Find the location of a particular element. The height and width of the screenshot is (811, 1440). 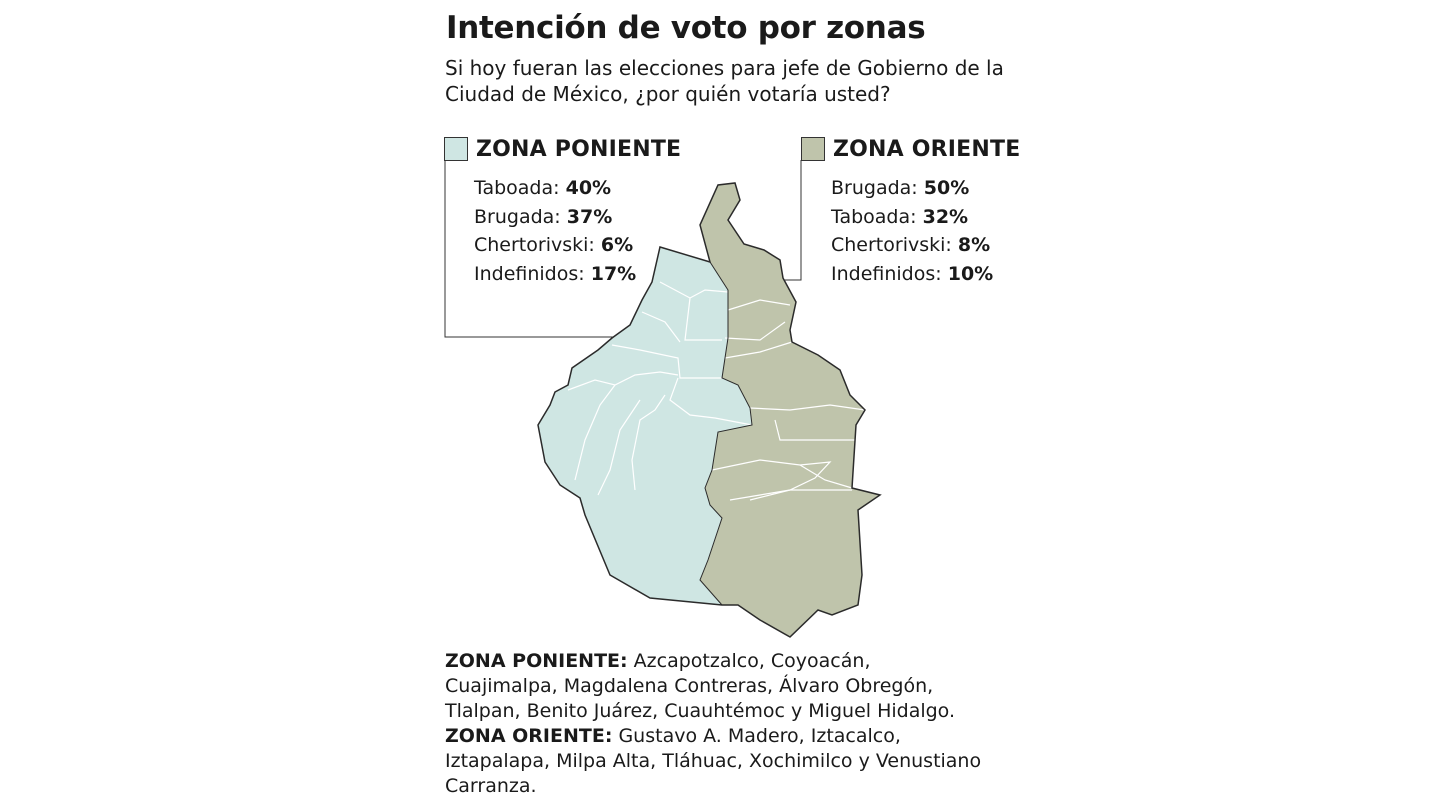

poniente-callout-line is located at coordinates (543, 248).